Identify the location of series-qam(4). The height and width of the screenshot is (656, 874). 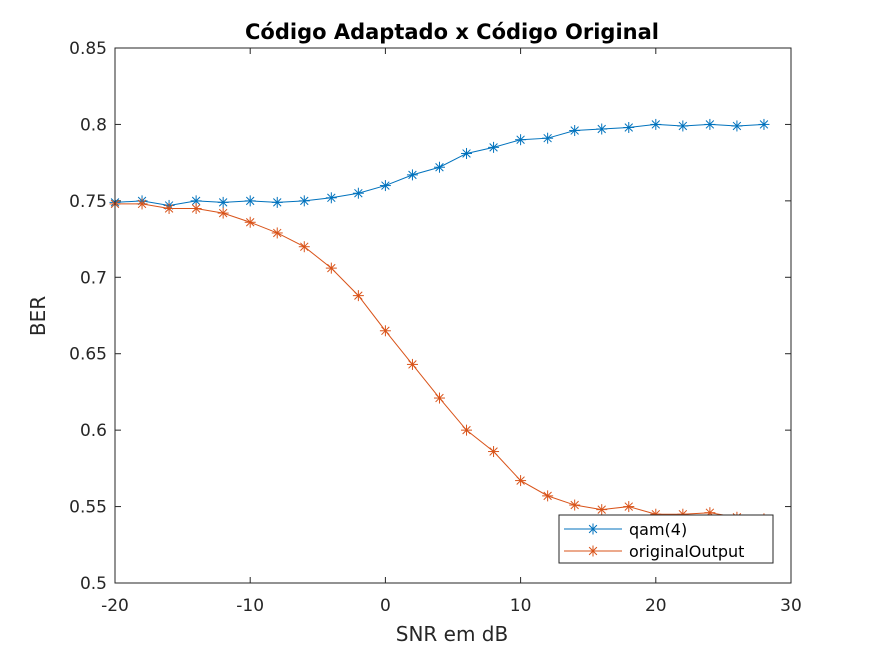
(439, 164).